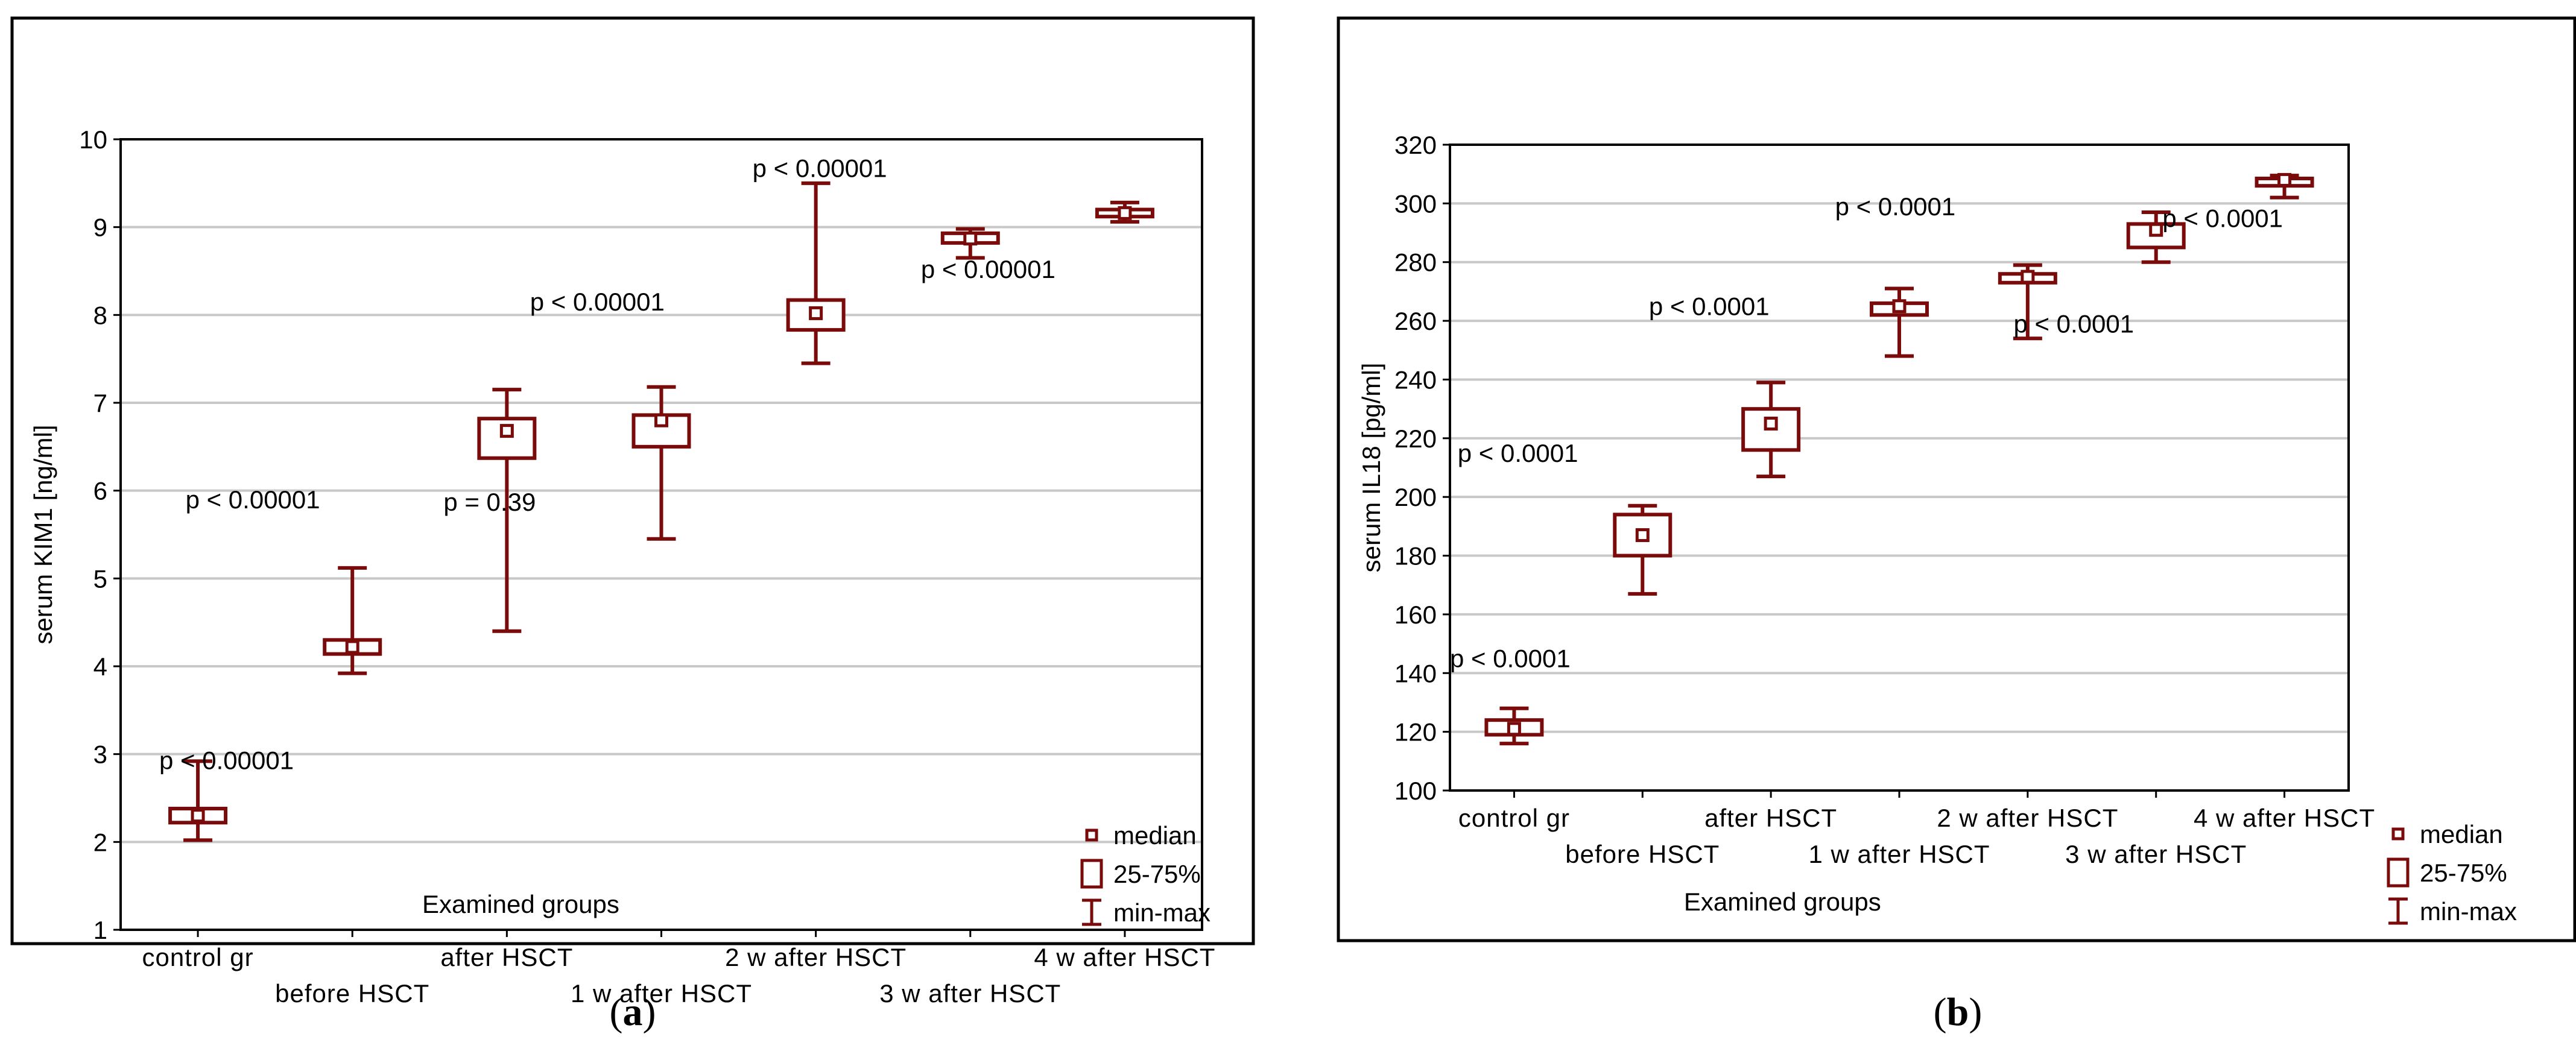 This screenshot has height=1054, width=2576. Describe the element at coordinates (1415, 556) in the screenshot. I see `y-tick-label: 180` at that location.